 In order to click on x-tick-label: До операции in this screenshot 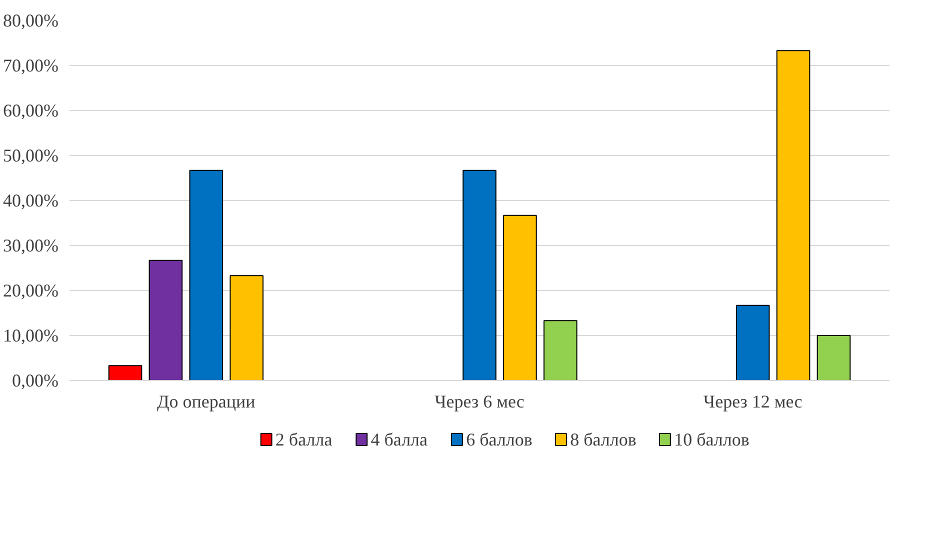, I will do `click(206, 402)`.